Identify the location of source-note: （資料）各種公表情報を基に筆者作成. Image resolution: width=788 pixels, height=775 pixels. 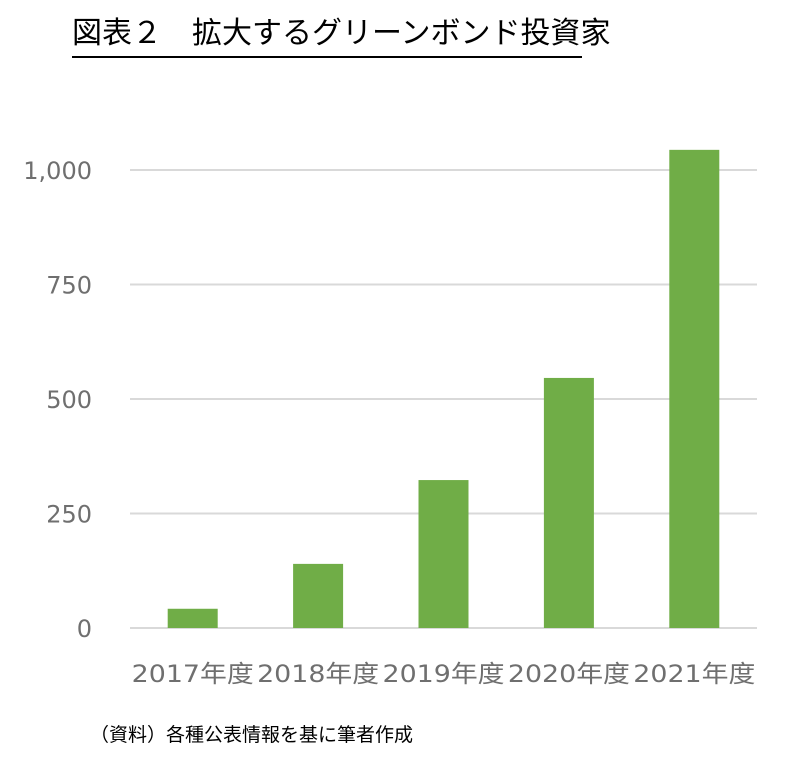
(252, 735).